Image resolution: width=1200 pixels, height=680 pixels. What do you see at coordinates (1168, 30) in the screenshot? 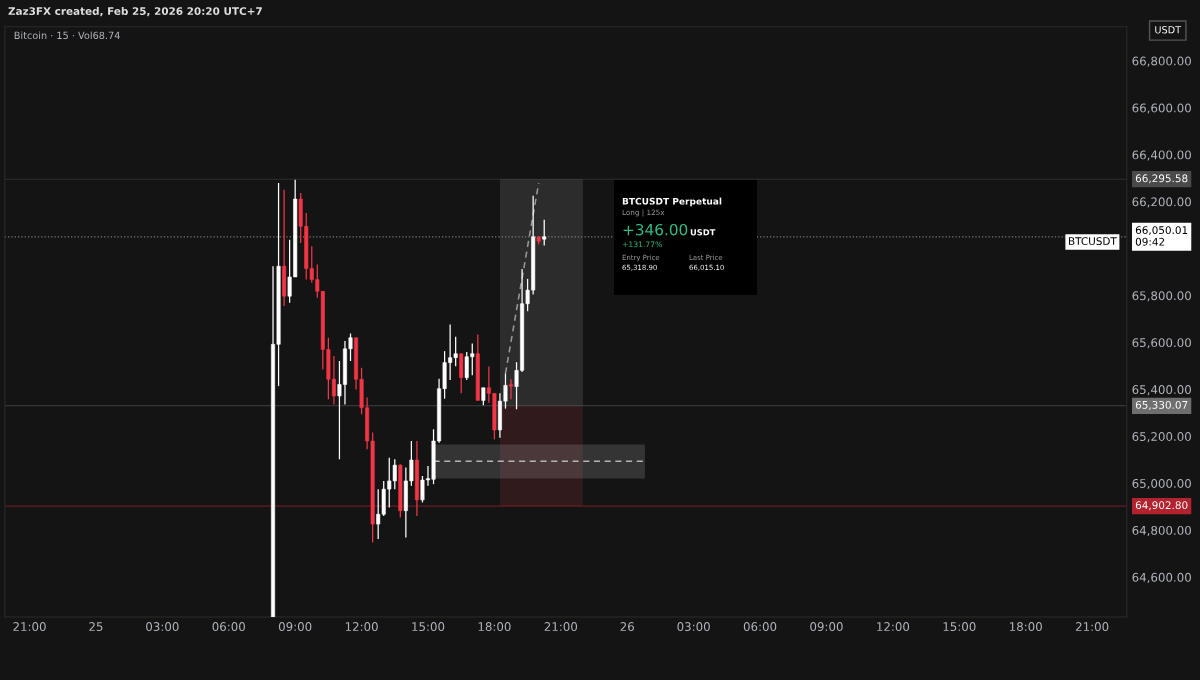
I see `y-axis-title: USDT` at bounding box center [1168, 30].